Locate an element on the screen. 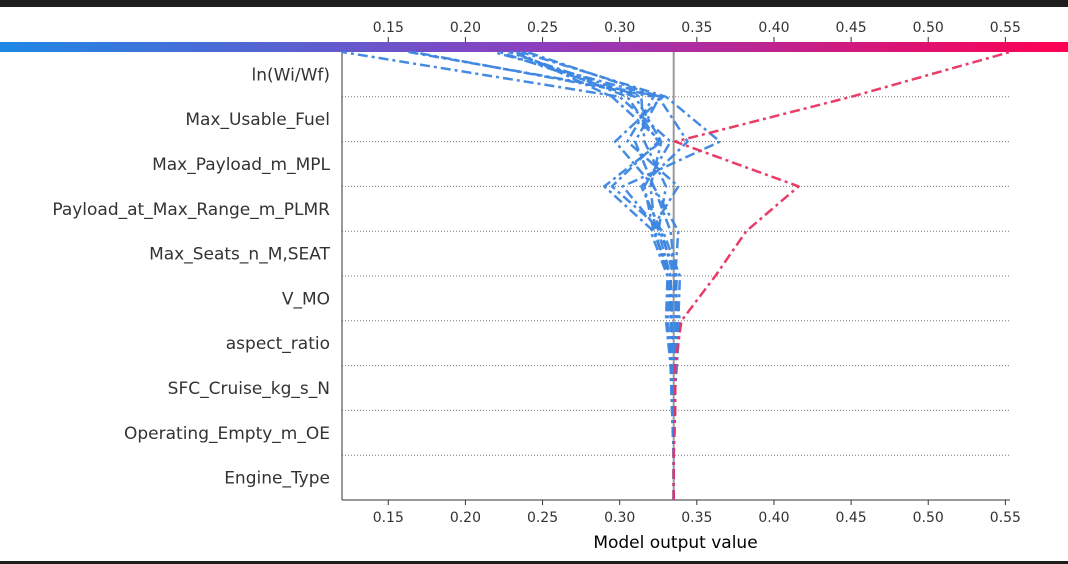  x-tick-label-top: 0.15 is located at coordinates (388, 28).